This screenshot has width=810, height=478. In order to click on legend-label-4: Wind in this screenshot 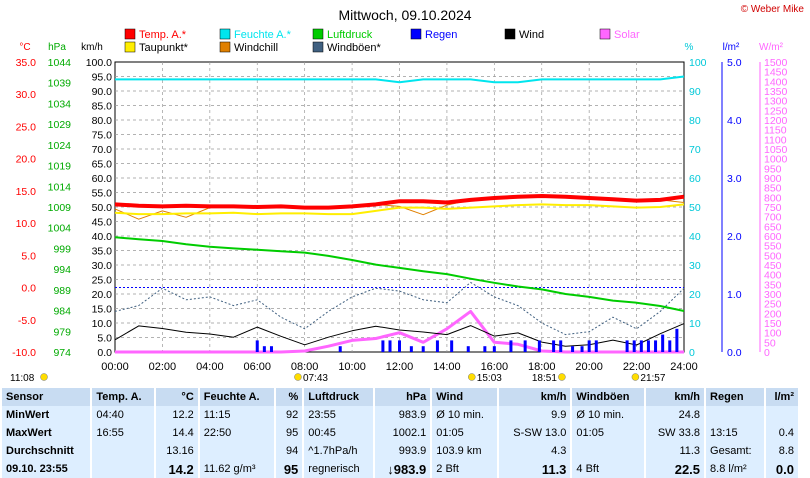, I will do `click(531, 35)`.